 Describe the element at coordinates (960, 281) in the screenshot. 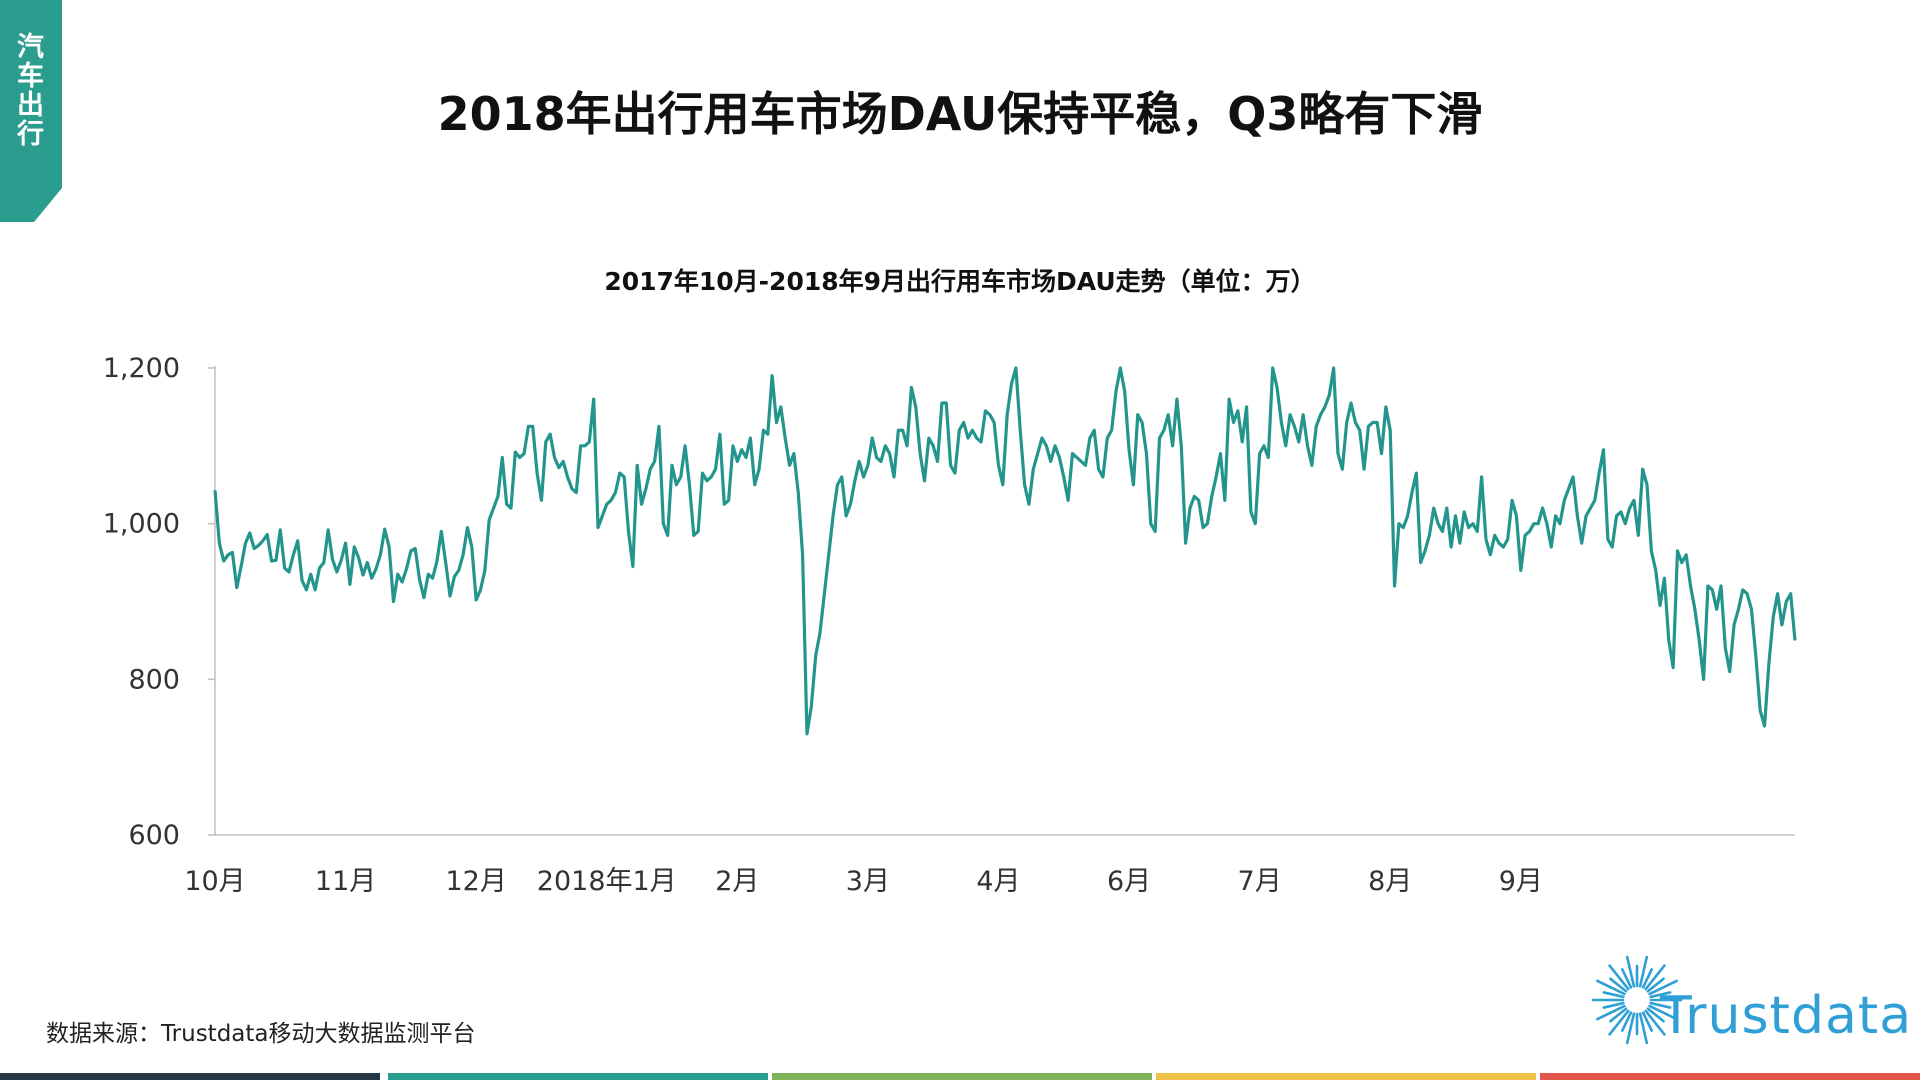

I see `chart-title: 2017年10月-2018年9月出行用车市场DAU走势（单位：万）` at that location.